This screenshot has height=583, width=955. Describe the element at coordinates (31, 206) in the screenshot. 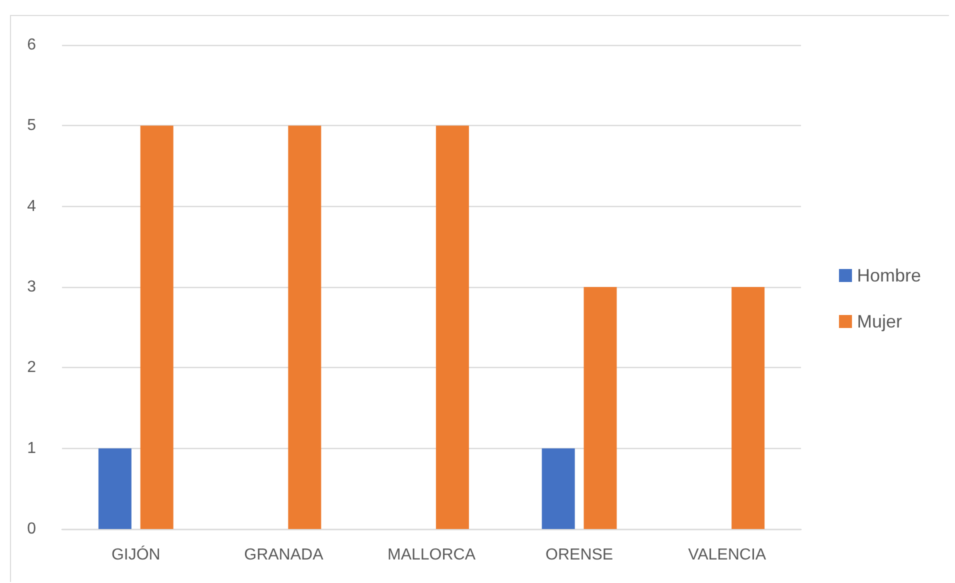

I see `y-tick-label: 4` at that location.